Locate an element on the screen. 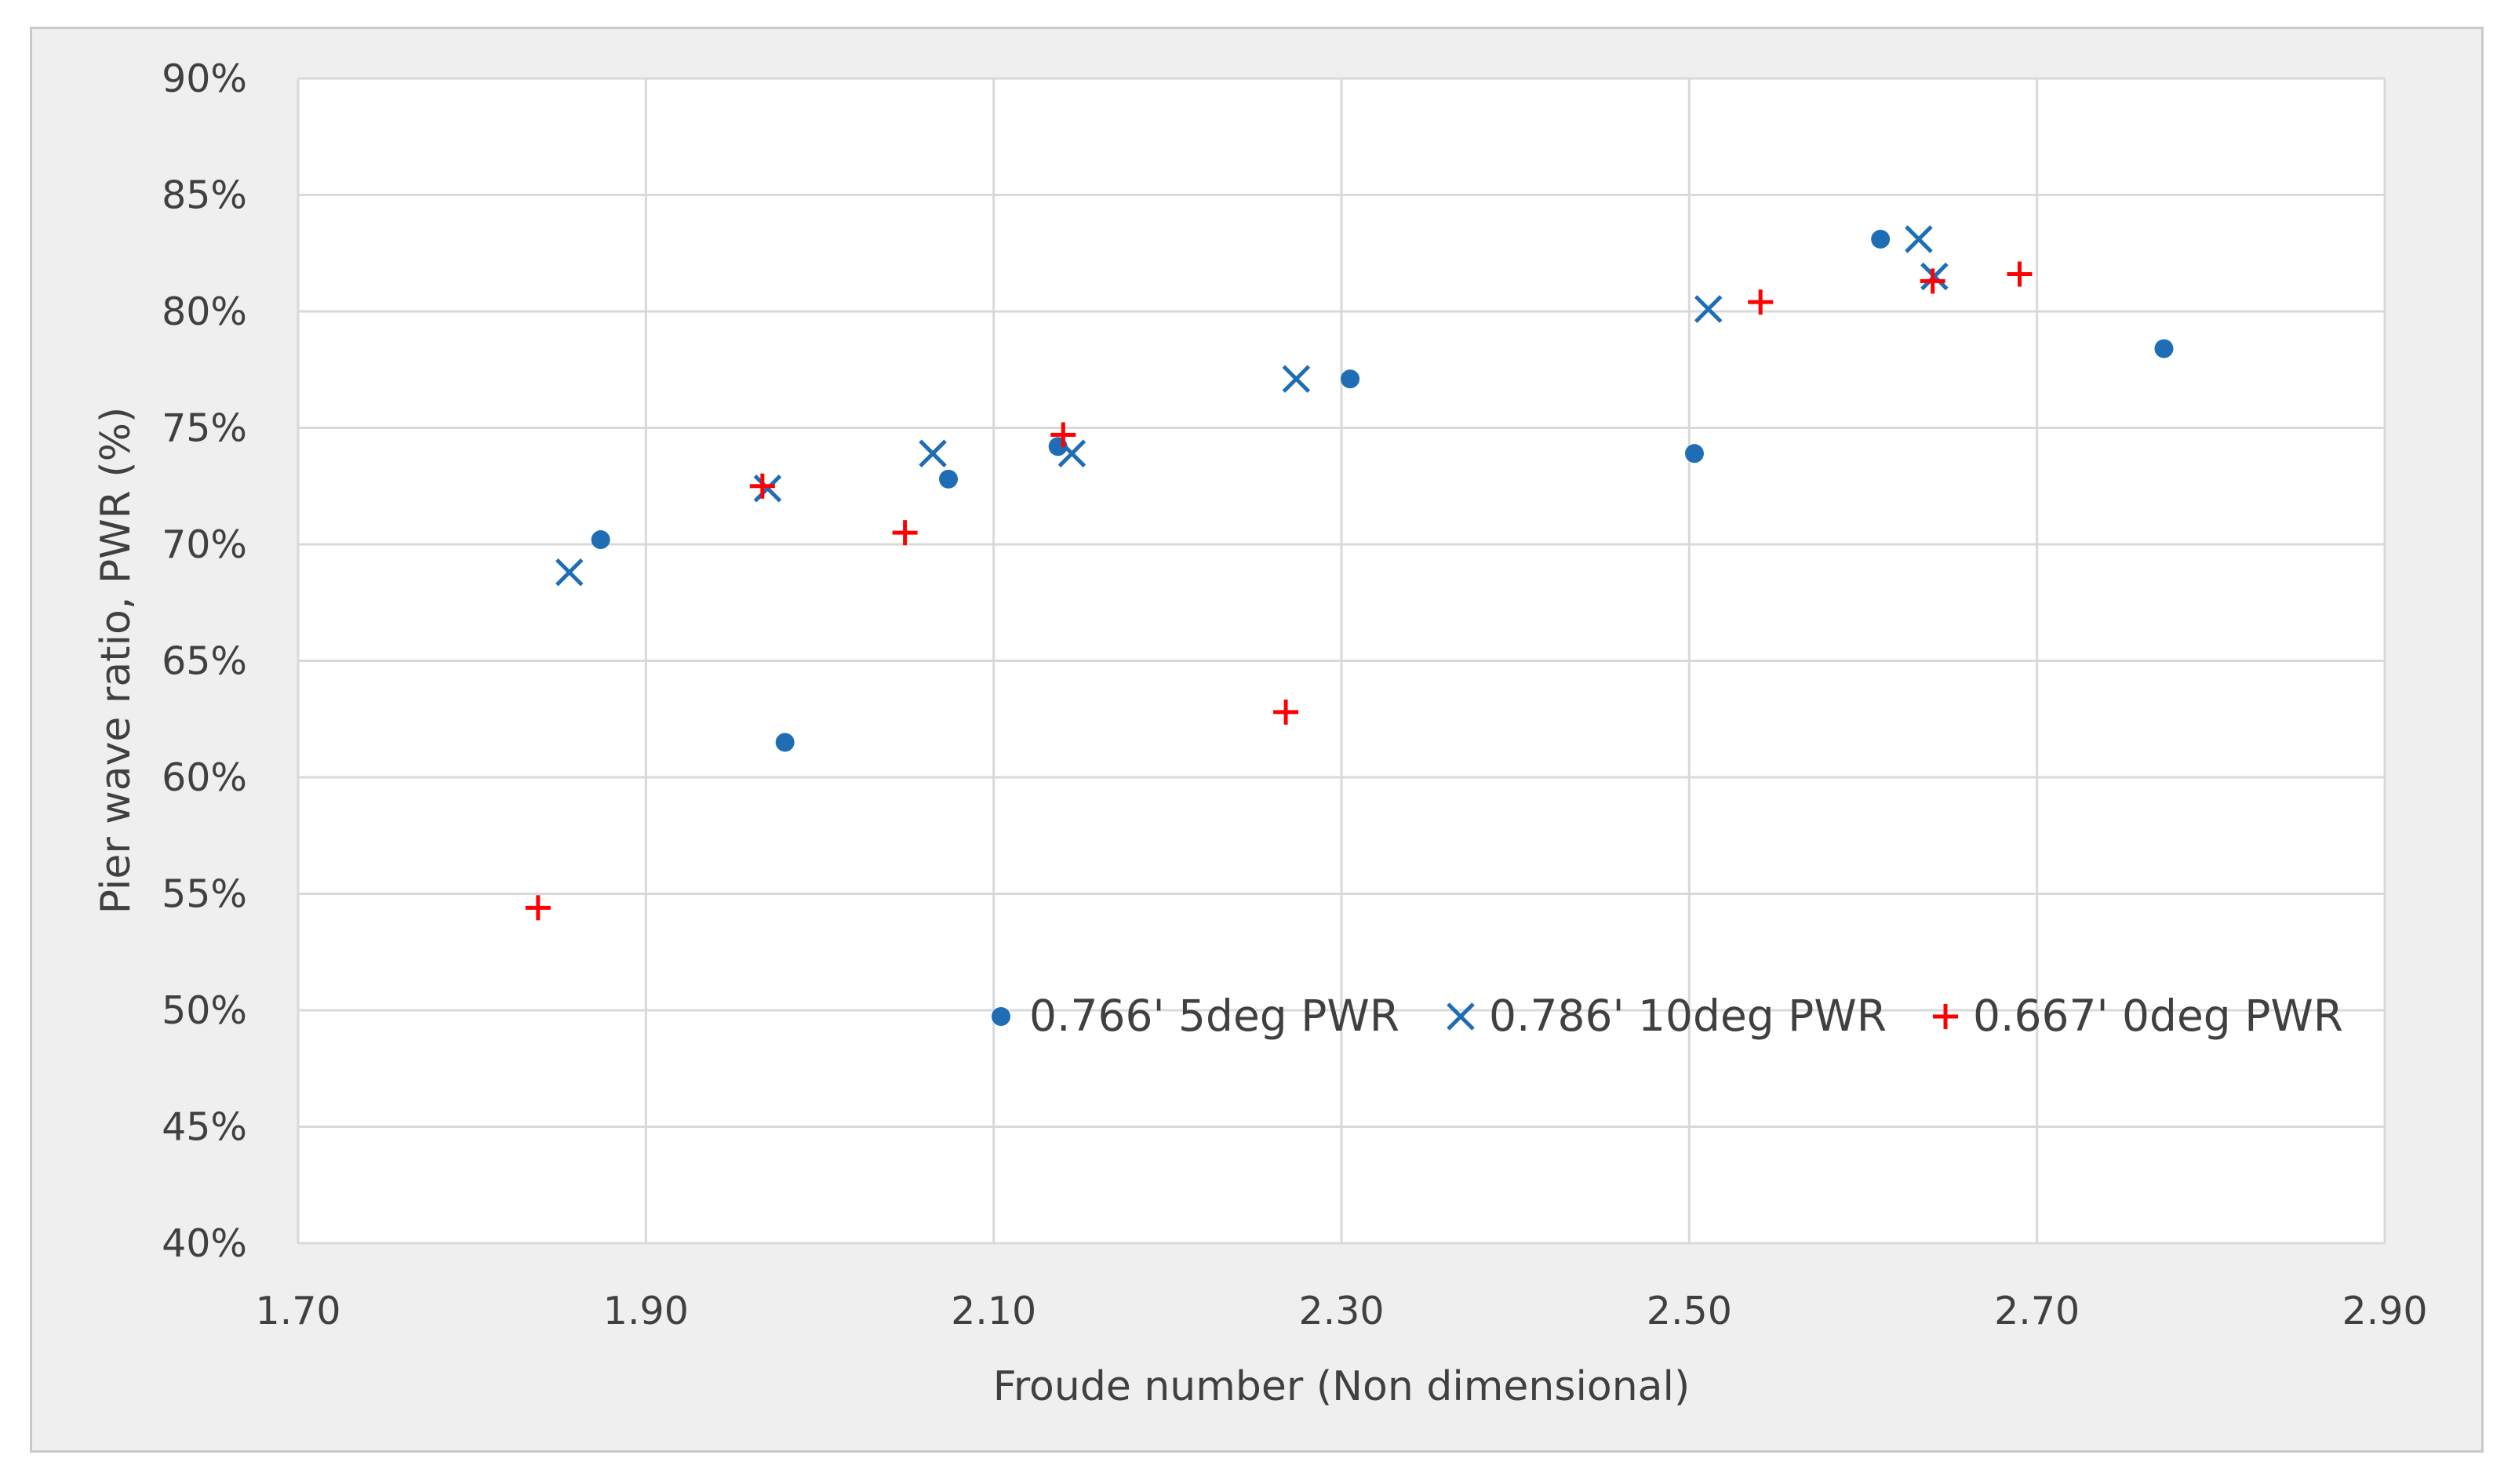 The height and width of the screenshot is (1484, 2515). y-tick-label: 40% is located at coordinates (204, 1243).